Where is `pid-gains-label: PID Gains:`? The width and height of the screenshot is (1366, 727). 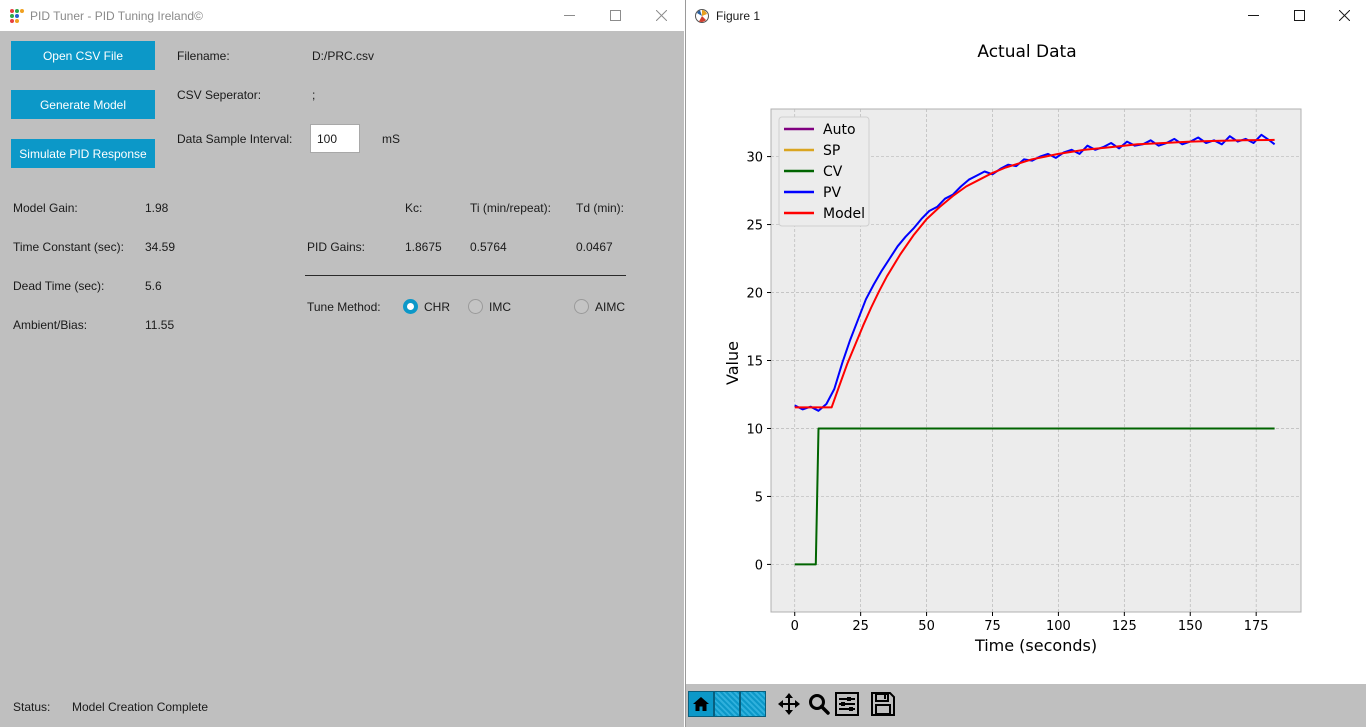
pid-gains-label: PID Gains: is located at coordinates (336, 247).